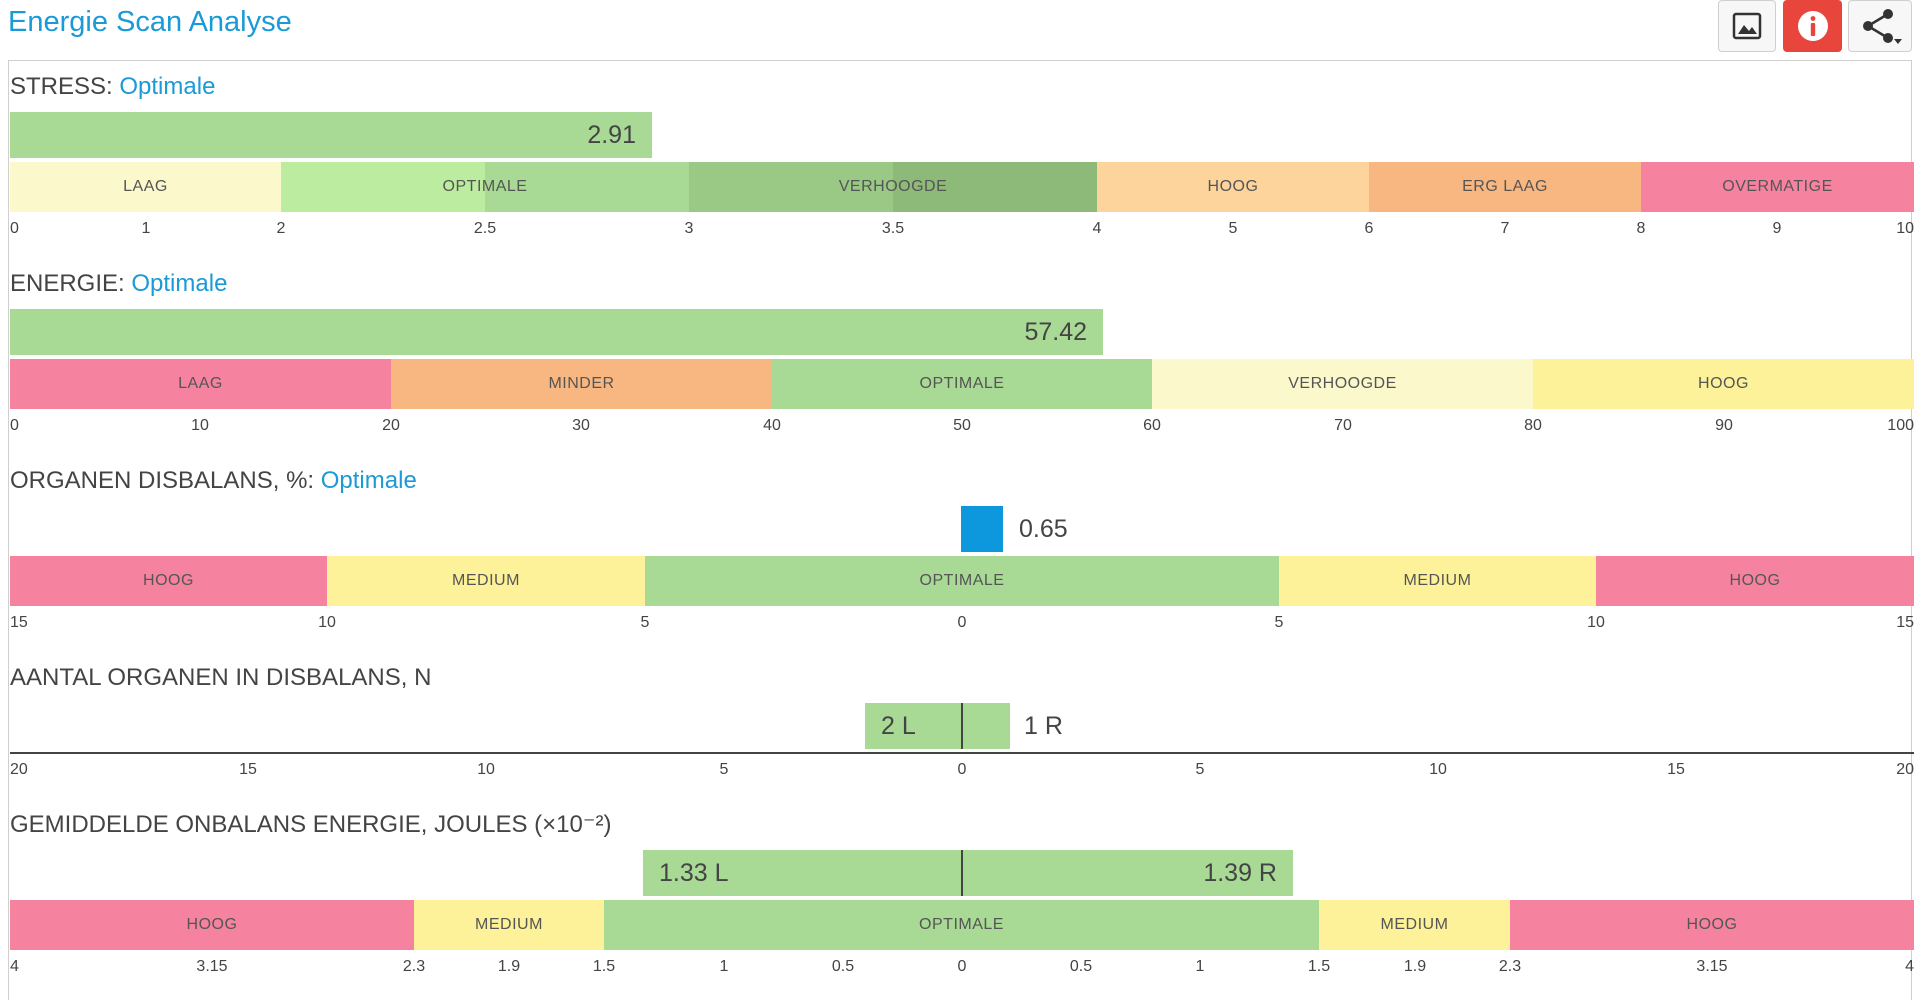  I want to click on organen-title: ORGANEN DISBALANS, %: Optimale, so click(213, 481).